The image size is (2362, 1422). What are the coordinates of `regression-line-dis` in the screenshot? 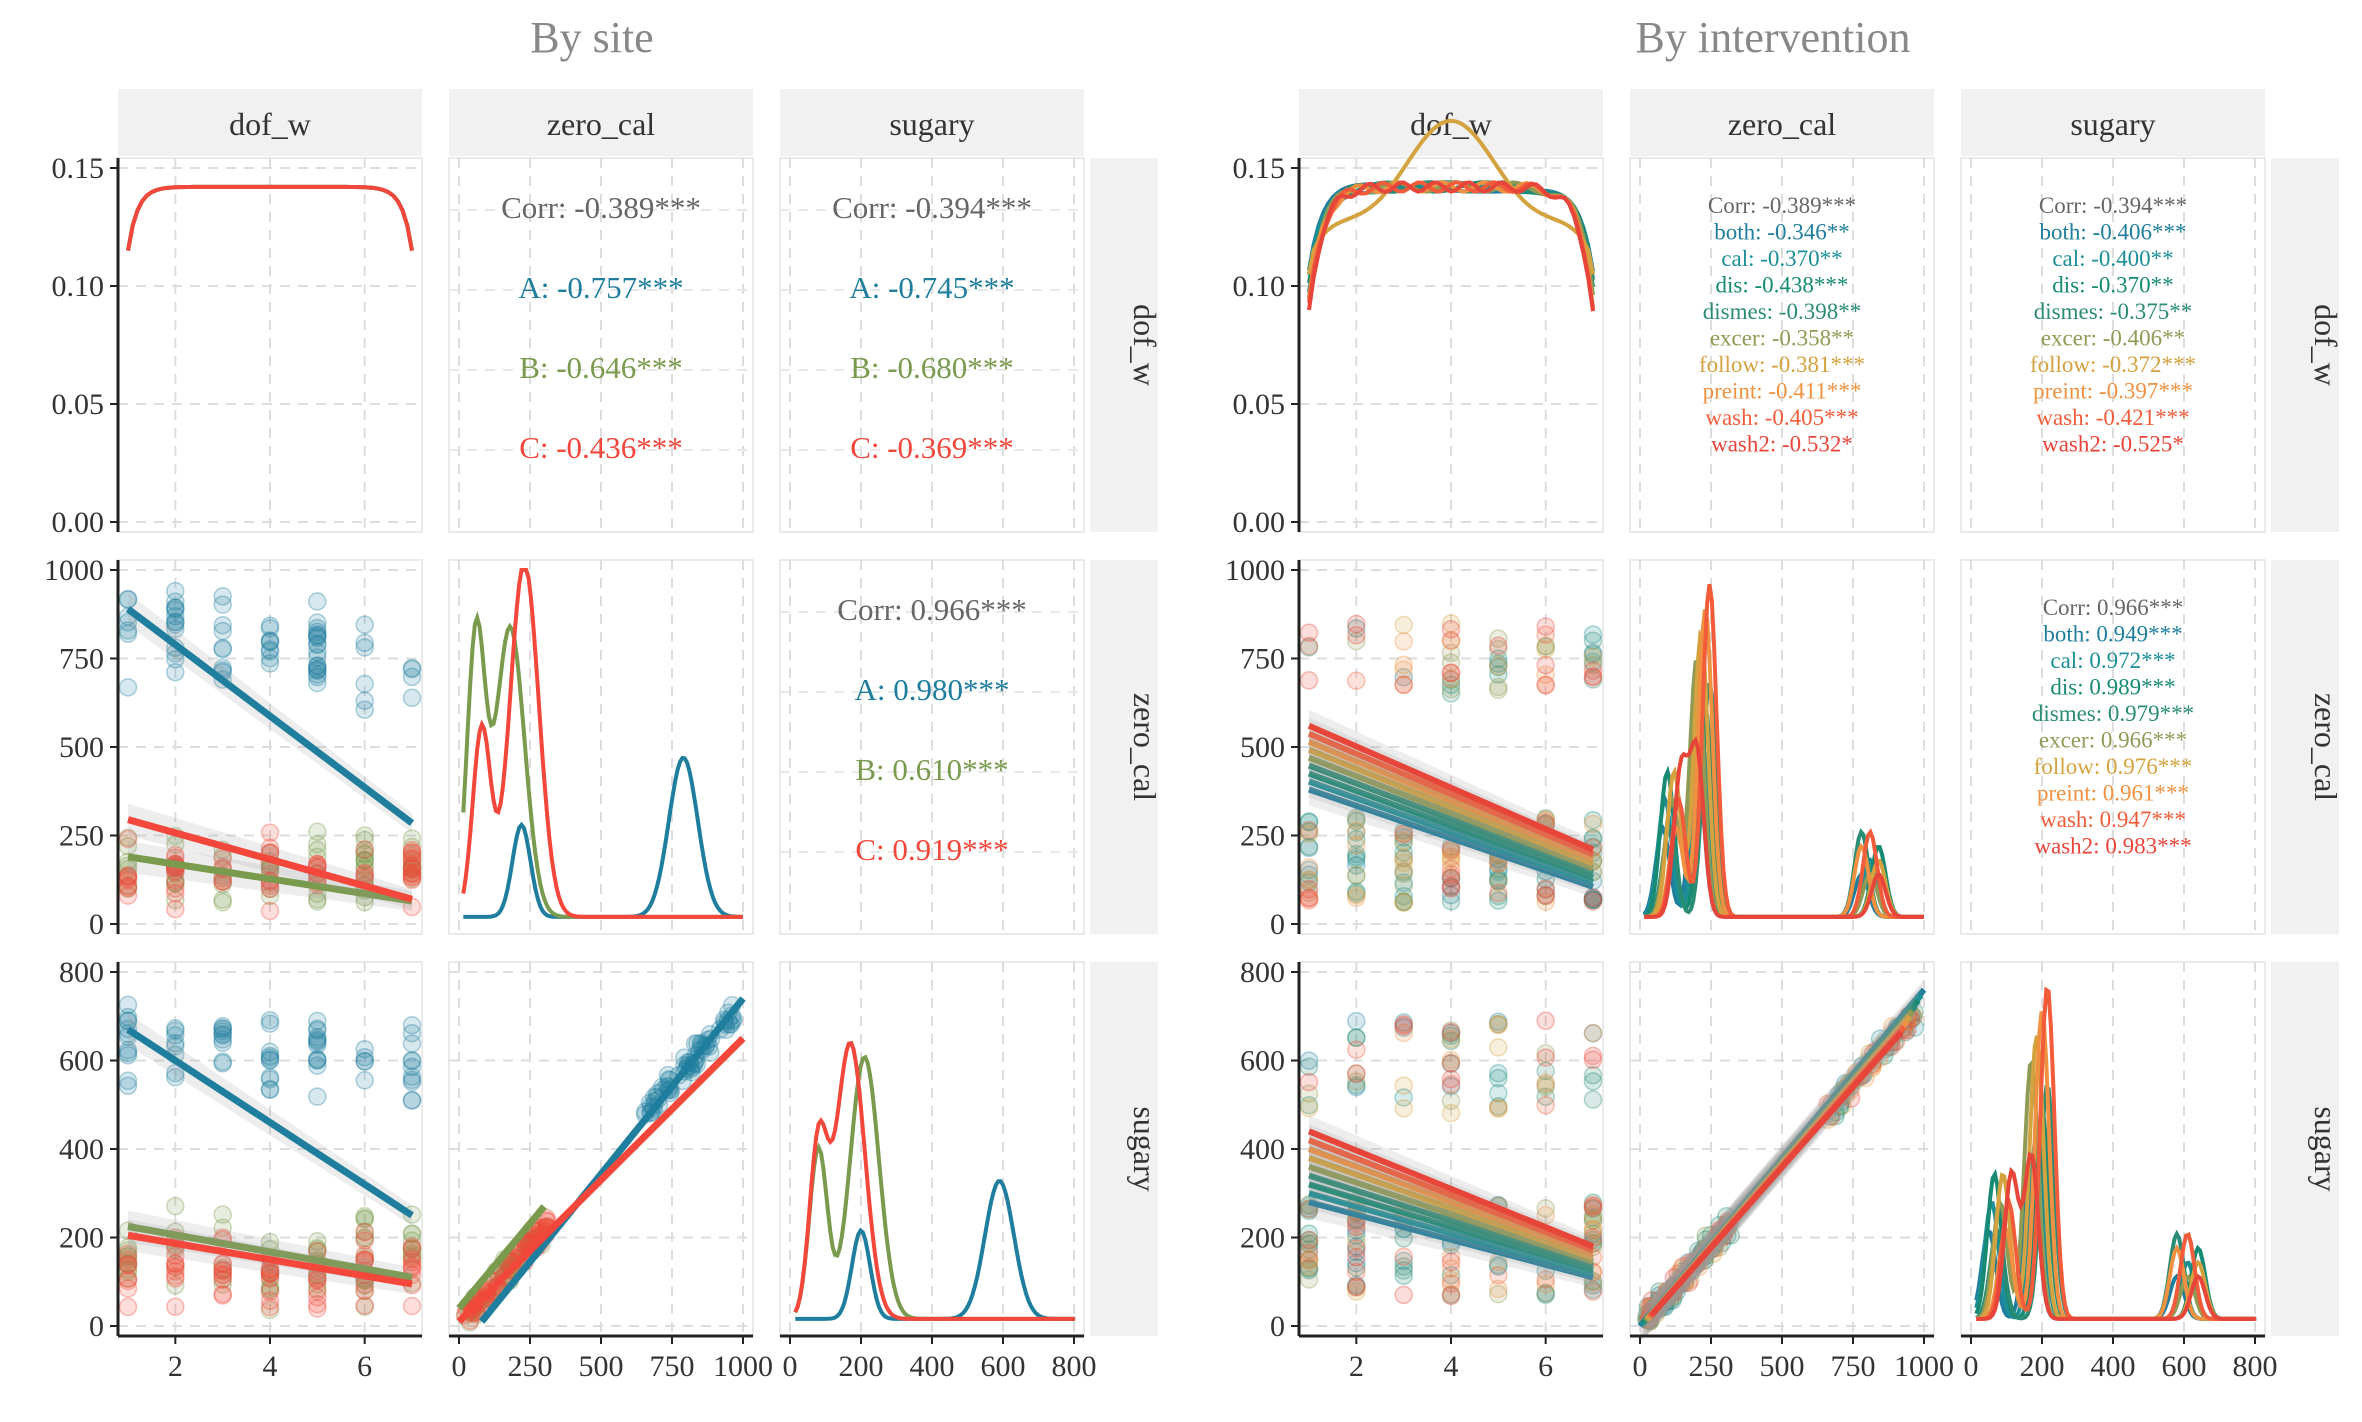 It's located at (1451, 825).